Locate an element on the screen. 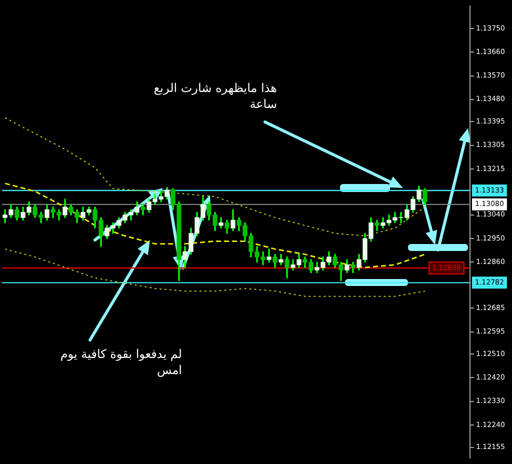  annotation: هذا مايظهره شارت الربع ساعة is located at coordinates (214, 96).